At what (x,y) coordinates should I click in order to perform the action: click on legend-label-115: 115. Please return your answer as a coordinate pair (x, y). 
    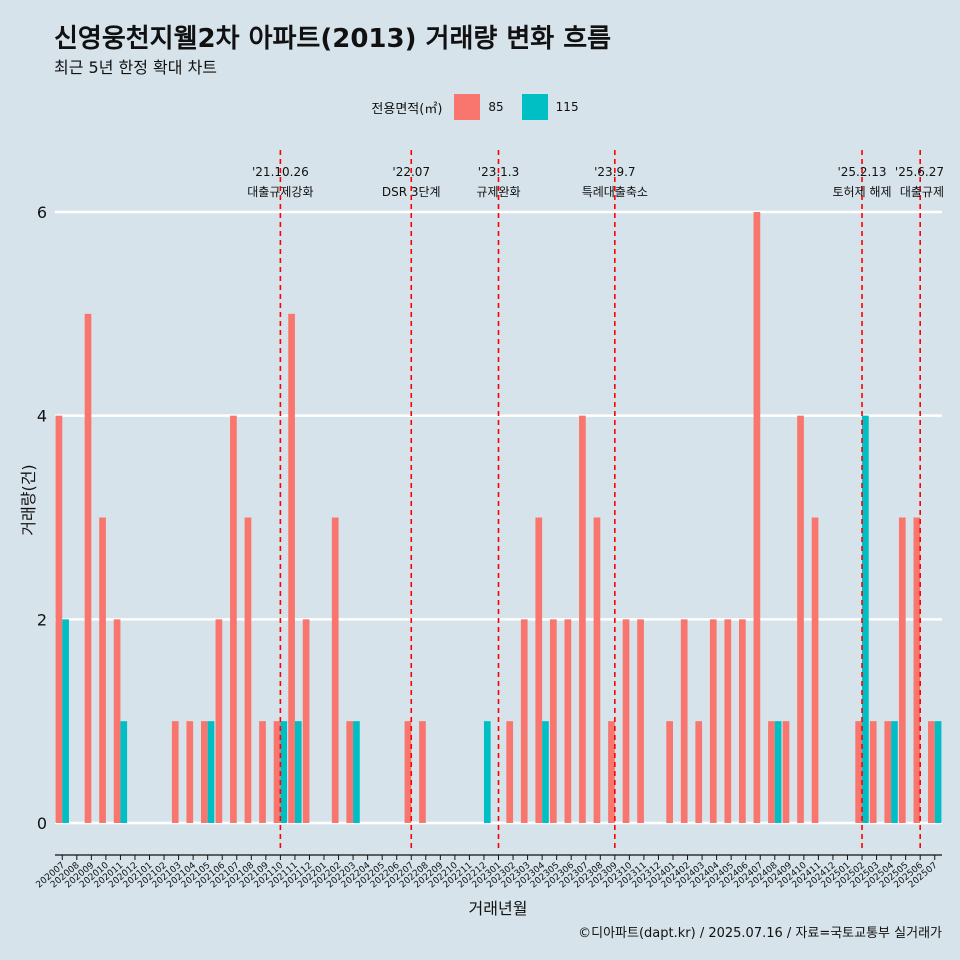
    Looking at the image, I should click on (567, 107).